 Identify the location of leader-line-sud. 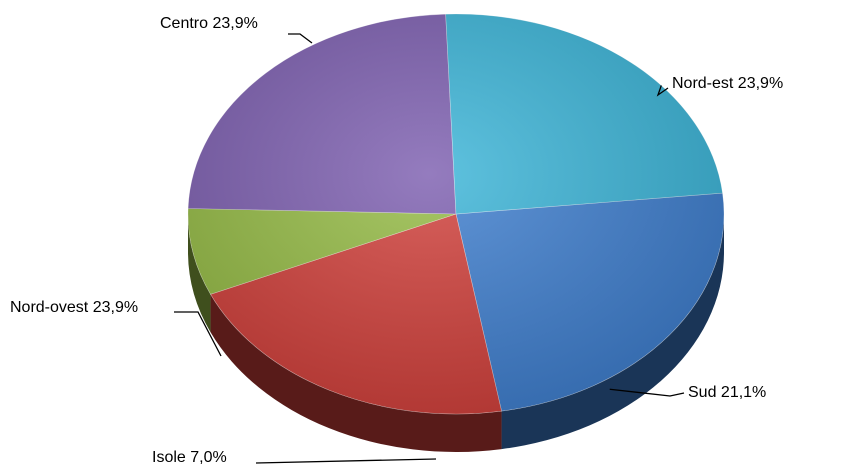
(647, 392).